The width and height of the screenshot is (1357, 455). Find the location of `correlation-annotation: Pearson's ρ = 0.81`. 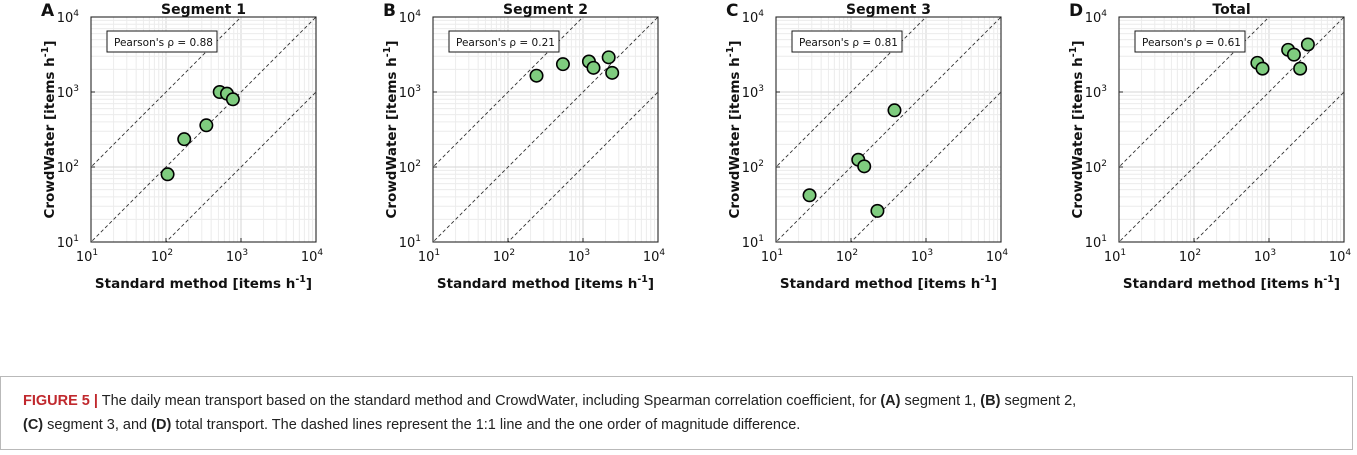

correlation-annotation: Pearson's ρ = 0.81 is located at coordinates (848, 43).